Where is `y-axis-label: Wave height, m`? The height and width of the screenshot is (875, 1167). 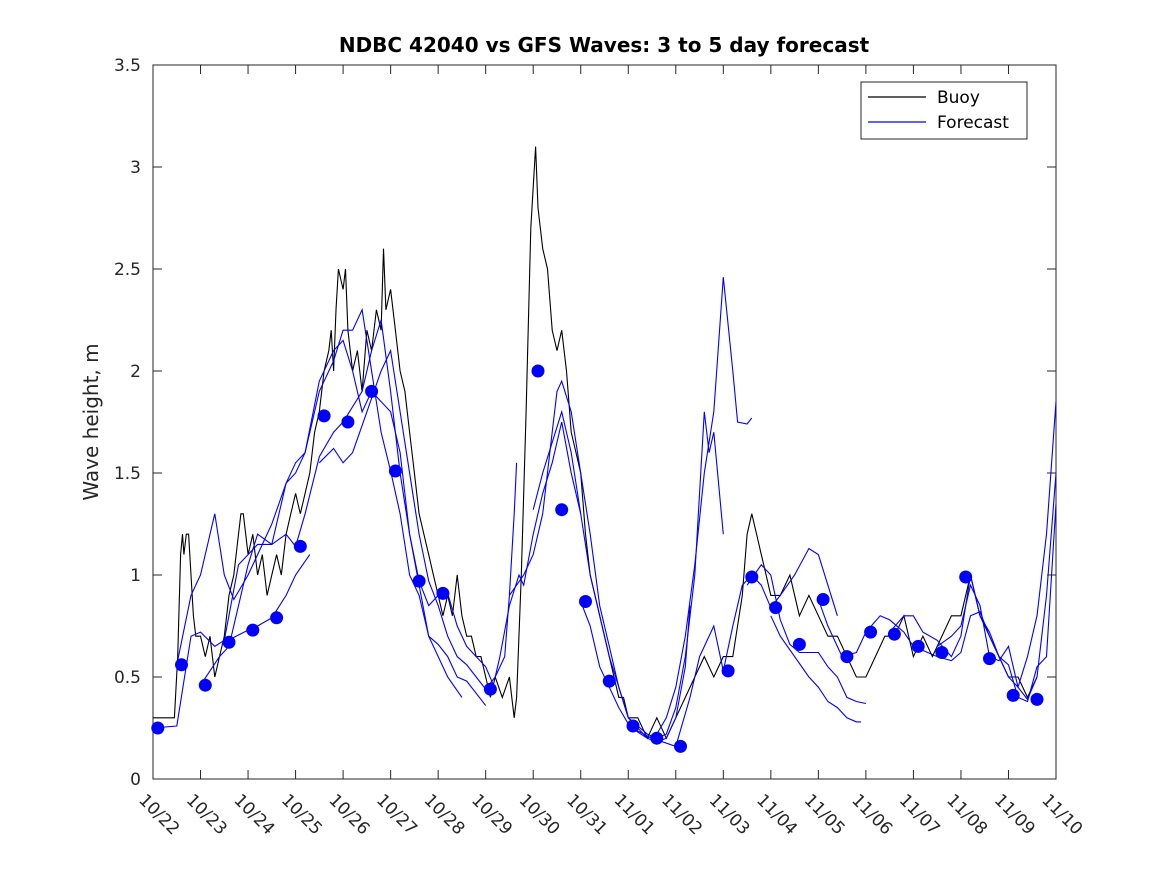 y-axis-label: Wave height, m is located at coordinates (91, 421).